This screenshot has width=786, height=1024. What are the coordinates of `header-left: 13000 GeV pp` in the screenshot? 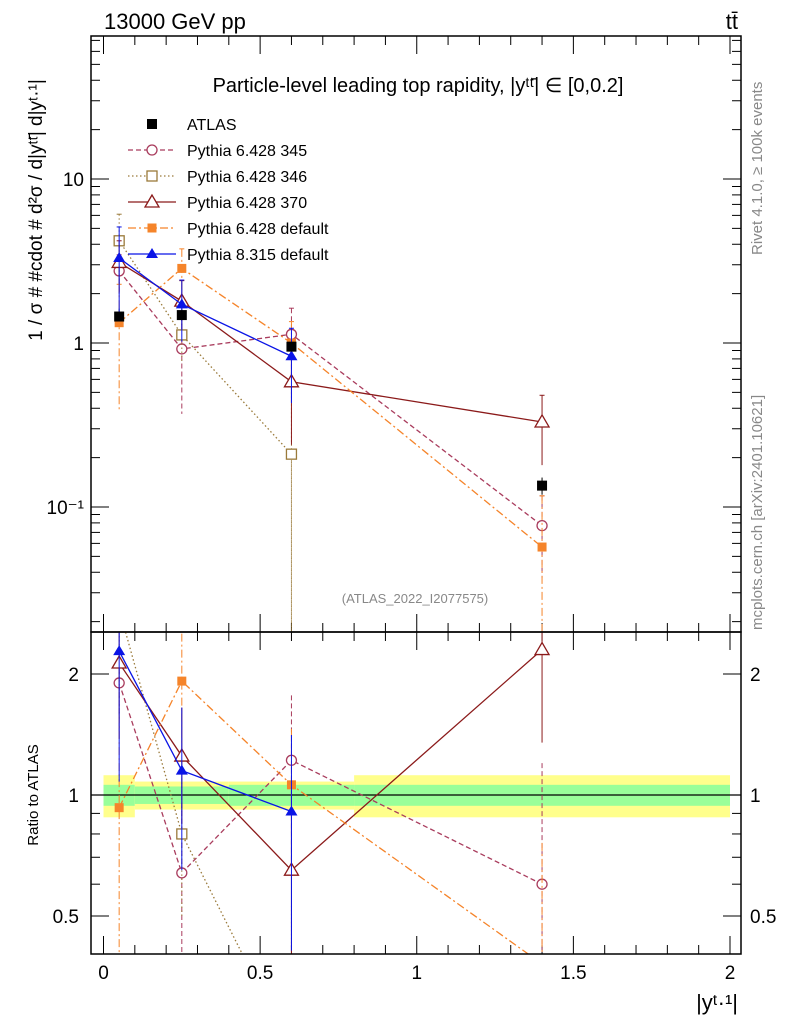 It's located at (175, 21).